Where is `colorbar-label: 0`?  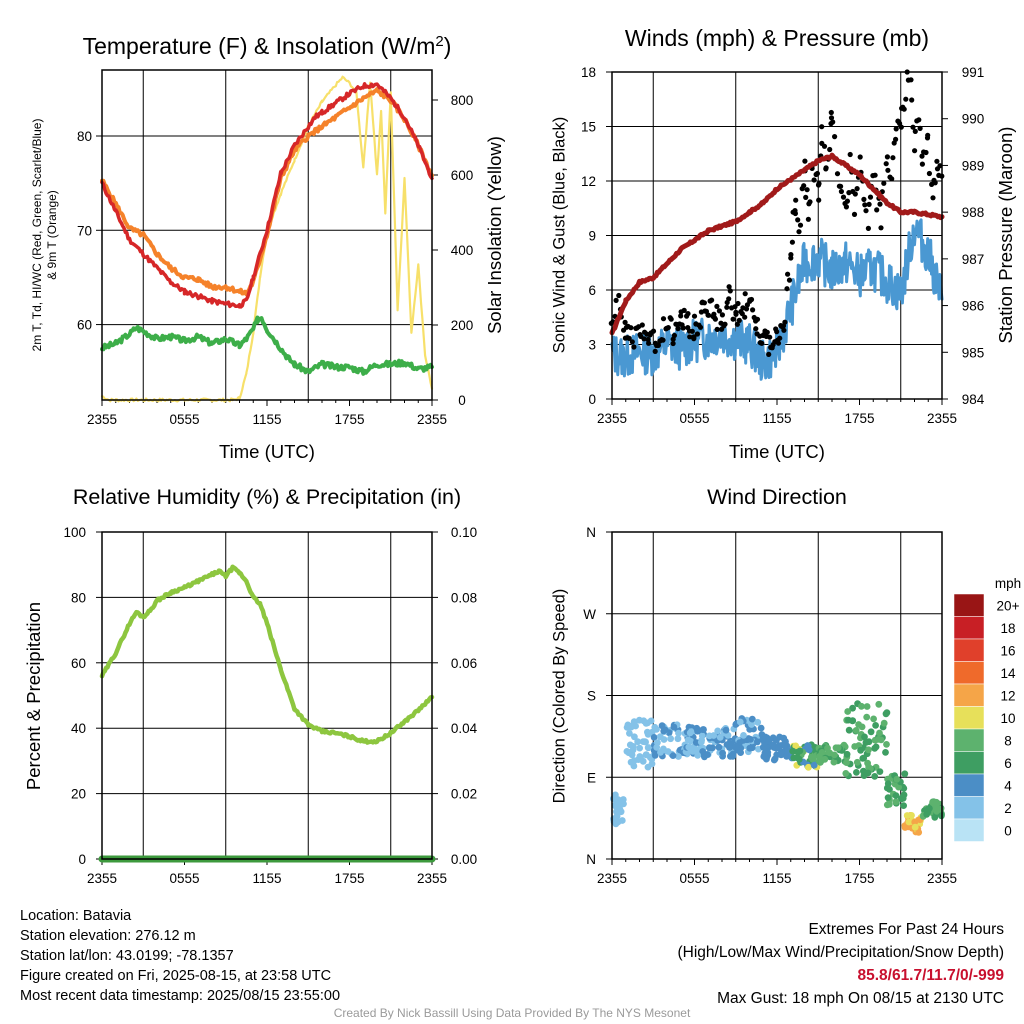 colorbar-label: 0 is located at coordinates (1008, 830).